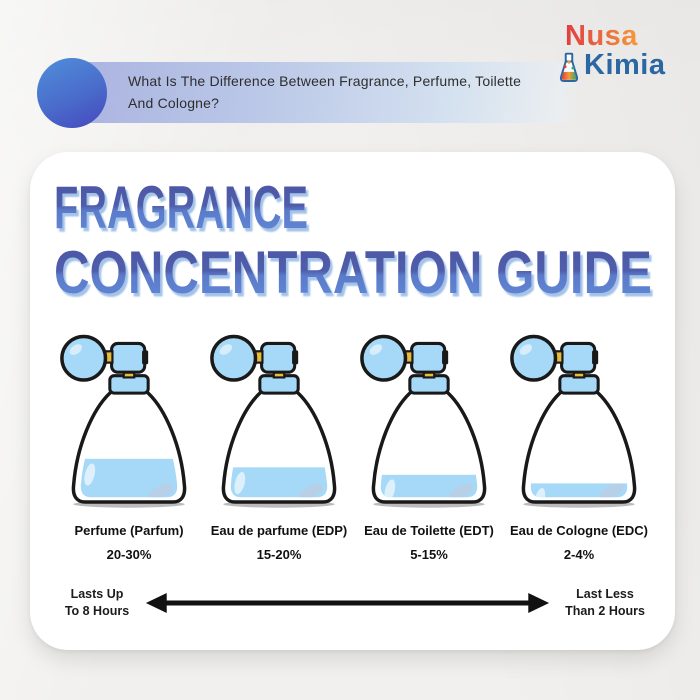 The height and width of the screenshot is (700, 700). What do you see at coordinates (181, 207) in the screenshot?
I see `title-line-1: FRAGRANCE` at bounding box center [181, 207].